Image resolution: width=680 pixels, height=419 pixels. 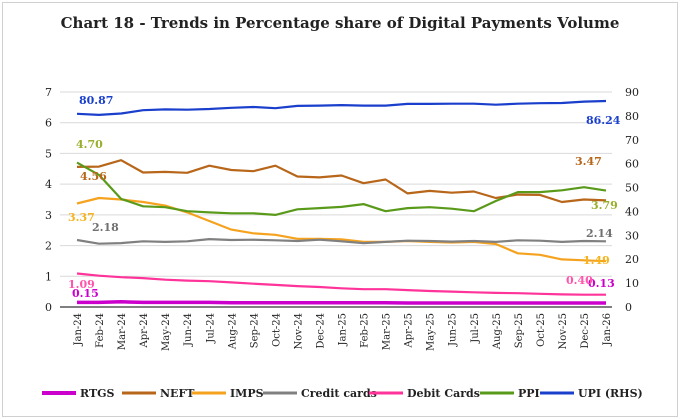 What do you see at coordinates (48, 153) in the screenshot?
I see `left-axis-tick: 5` at bounding box center [48, 153].